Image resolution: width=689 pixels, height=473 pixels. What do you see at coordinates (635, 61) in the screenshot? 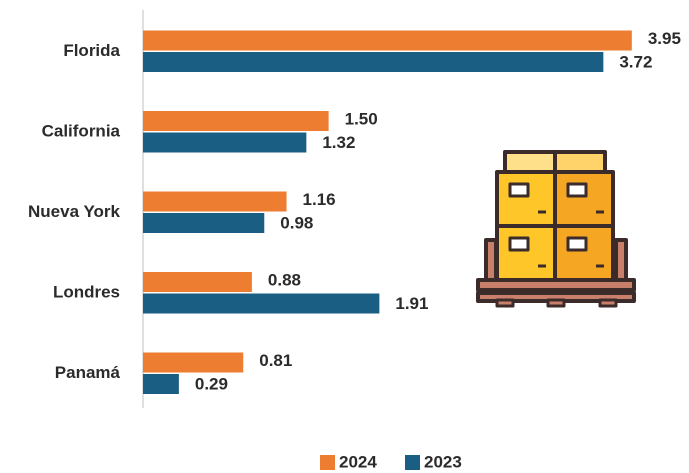
I see `data-label: 3.72` at bounding box center [635, 61].